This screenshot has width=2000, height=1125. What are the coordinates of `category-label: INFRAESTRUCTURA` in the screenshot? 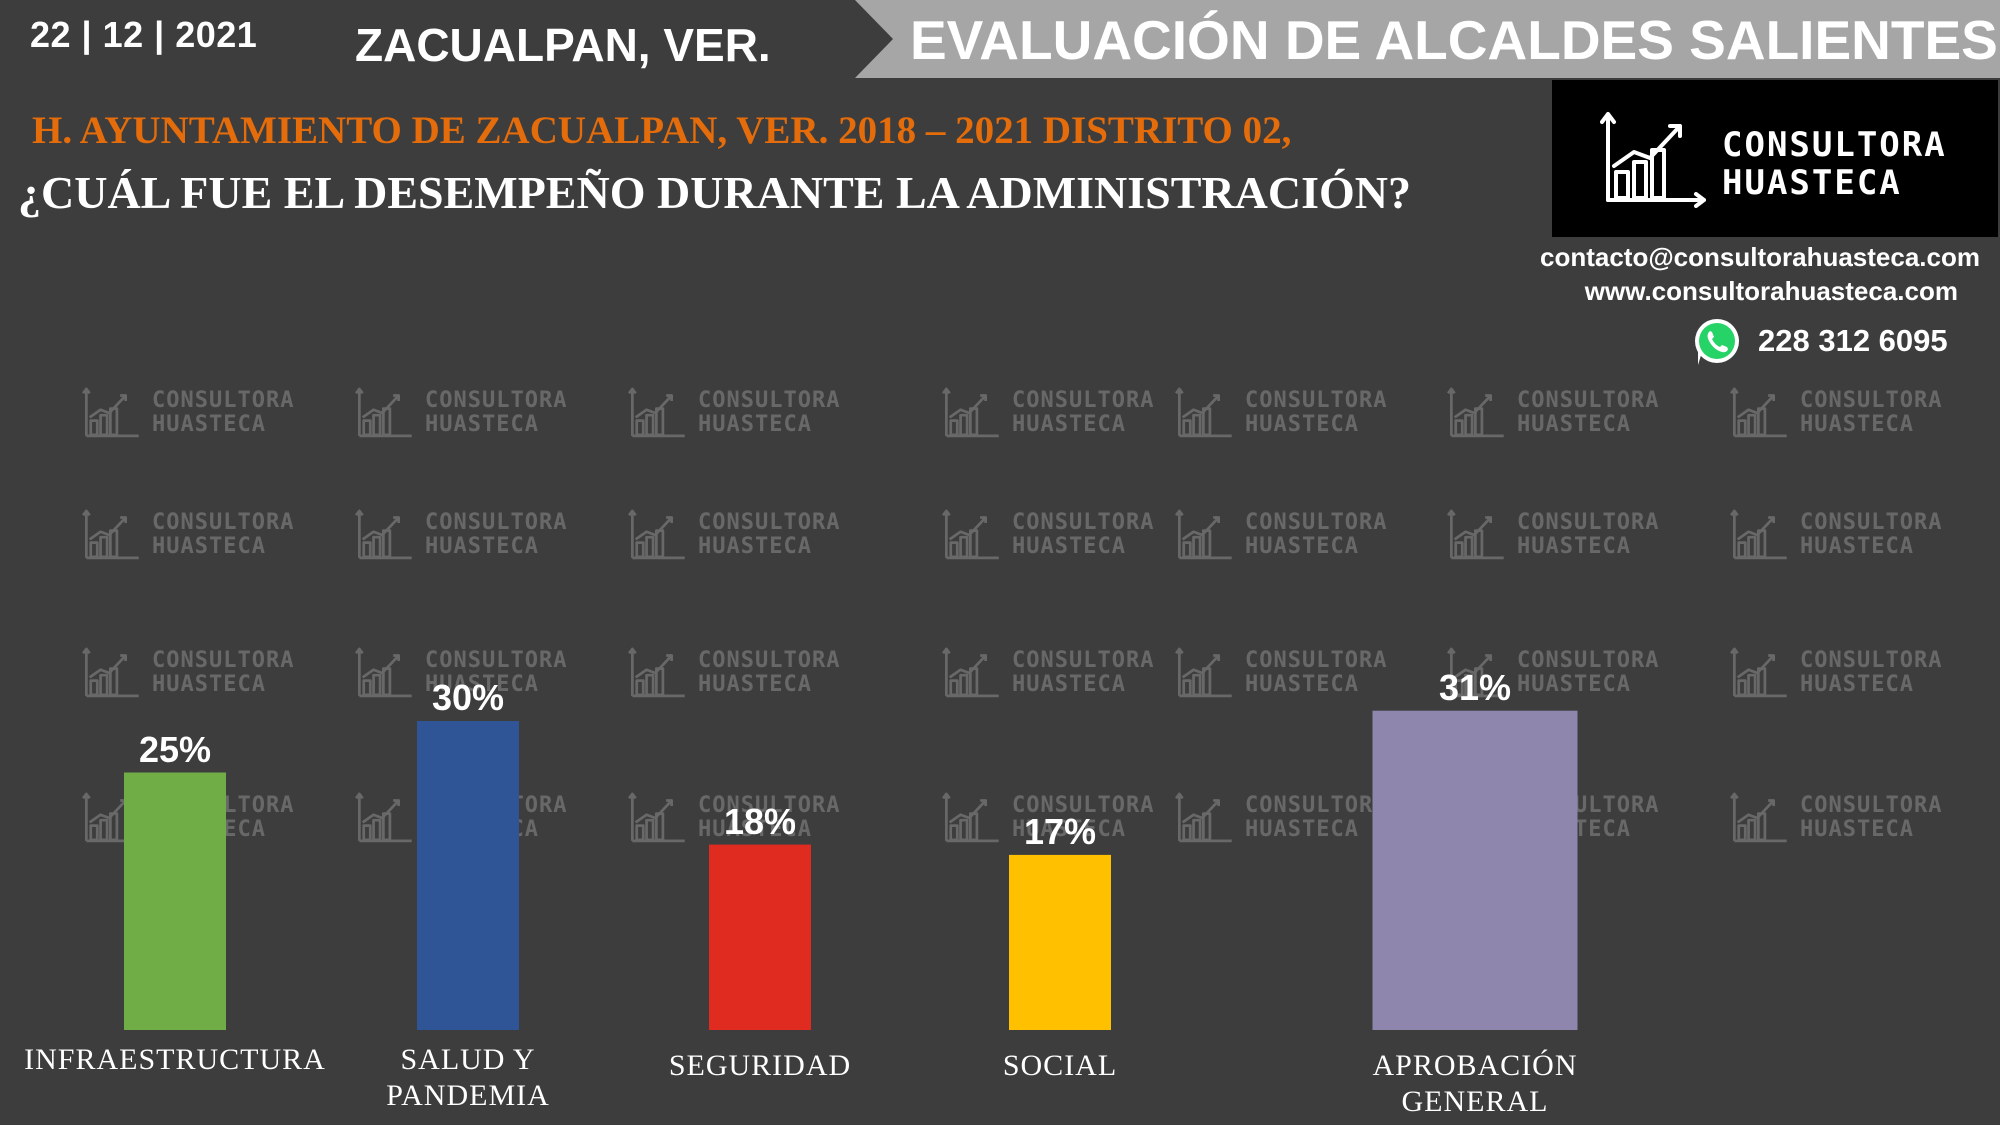 It's located at (175, 1060).